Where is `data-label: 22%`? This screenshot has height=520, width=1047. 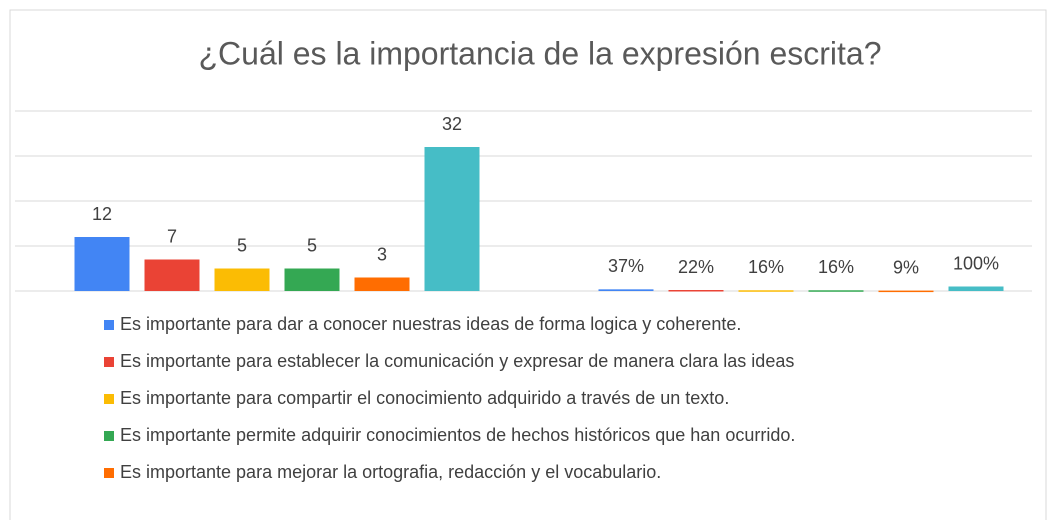 data-label: 22% is located at coordinates (696, 267).